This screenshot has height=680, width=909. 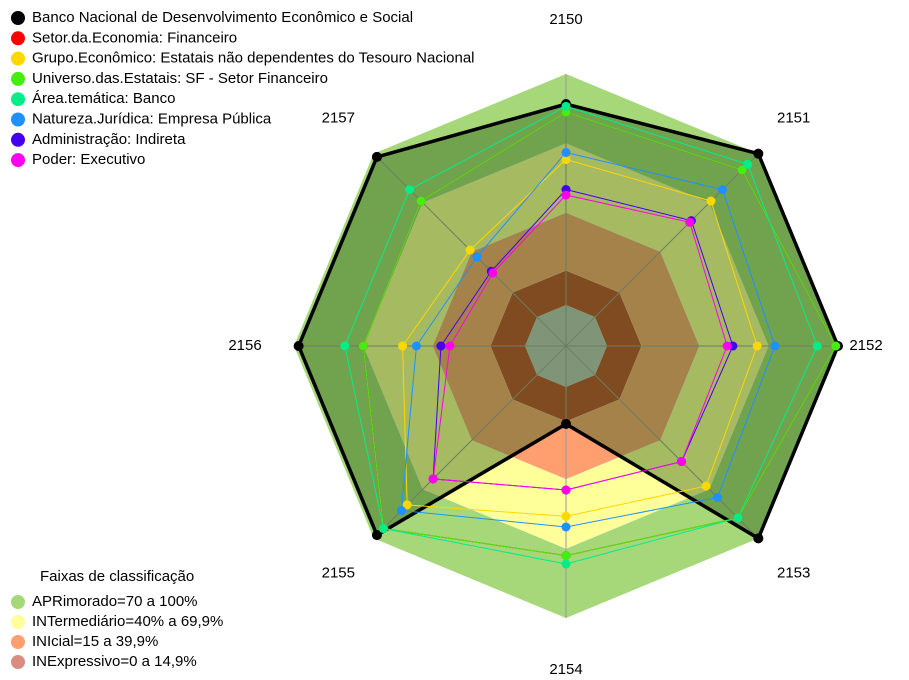 What do you see at coordinates (338, 117) in the screenshot?
I see `axis-label: 2157` at bounding box center [338, 117].